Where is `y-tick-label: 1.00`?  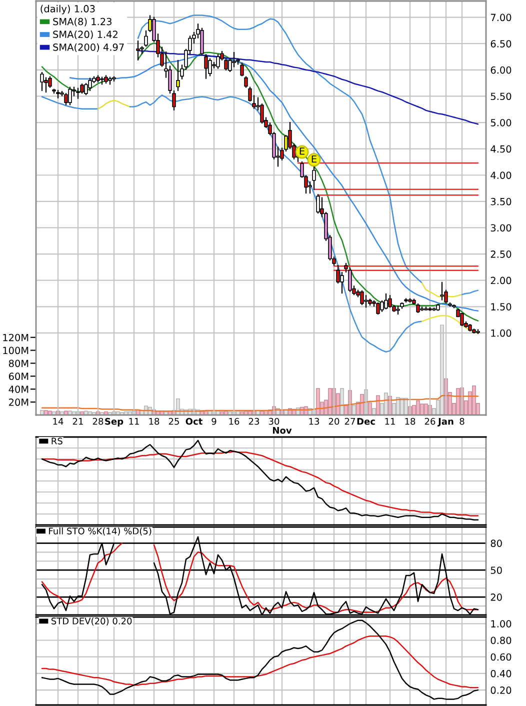
y-tick-label: 1.00 is located at coordinates (501, 624).